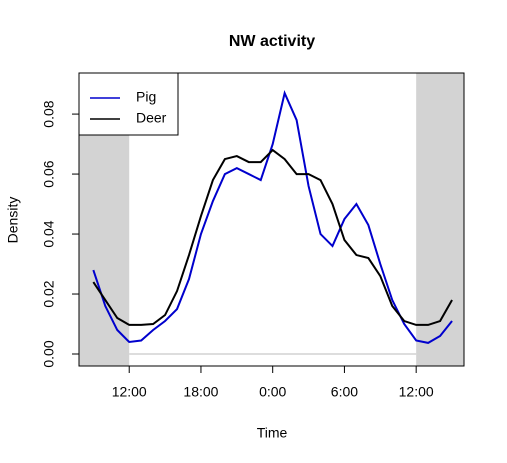 The height and width of the screenshot is (463, 507). Describe the element at coordinates (49, 233) in the screenshot. I see `y-tick-label: 0.04` at that location.